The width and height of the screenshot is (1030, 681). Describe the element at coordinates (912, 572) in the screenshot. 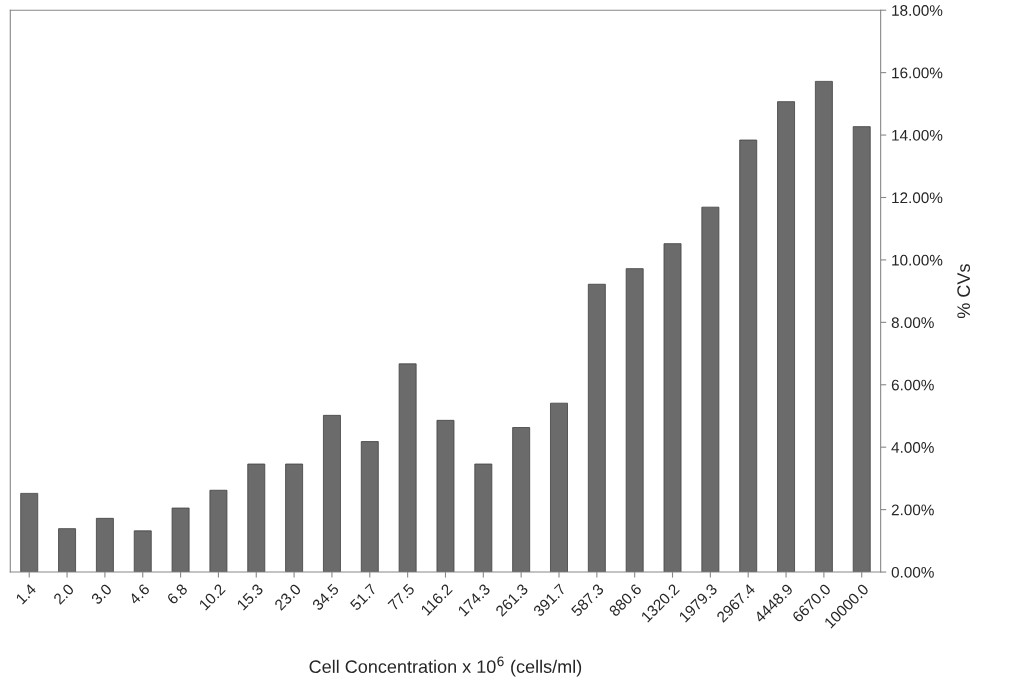

I see `y-tick-label: 0.00%` at that location.